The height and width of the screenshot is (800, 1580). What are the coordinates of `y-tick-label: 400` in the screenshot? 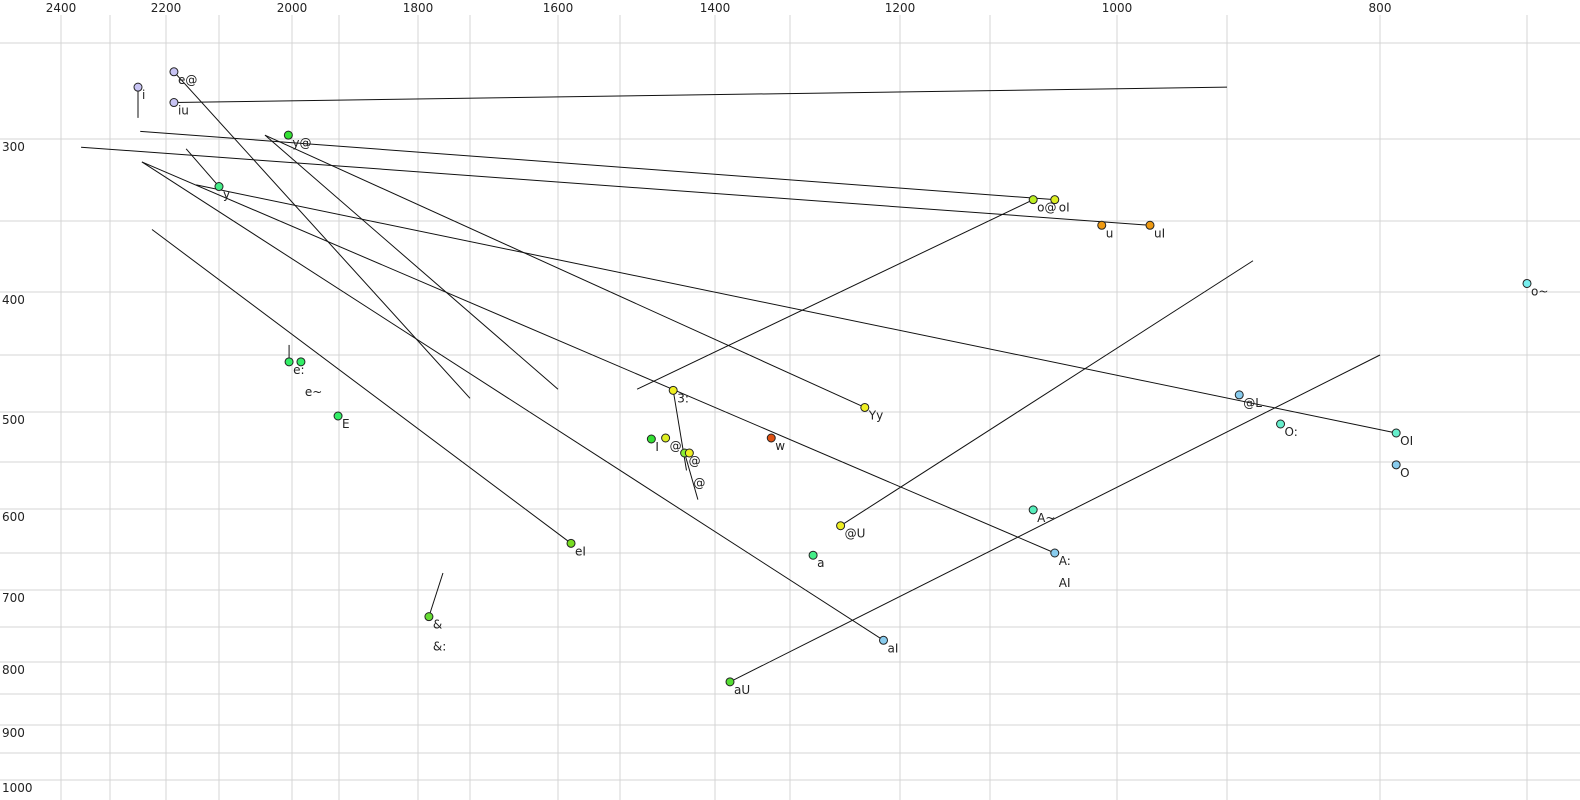 It's located at (13, 300).